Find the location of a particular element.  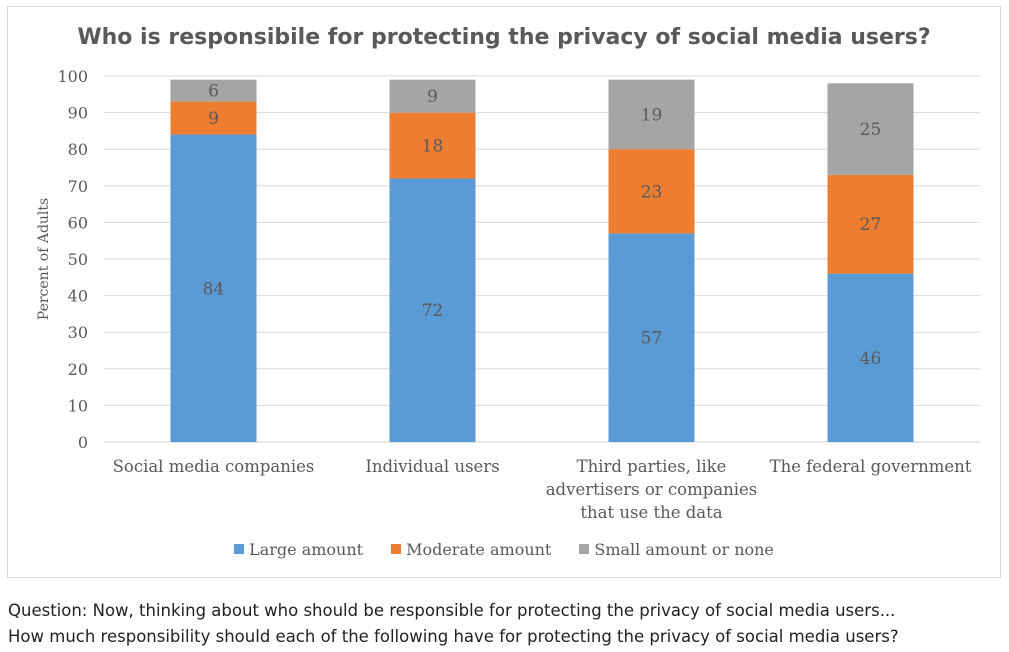

y-tick-label: 40 is located at coordinates (78, 296).